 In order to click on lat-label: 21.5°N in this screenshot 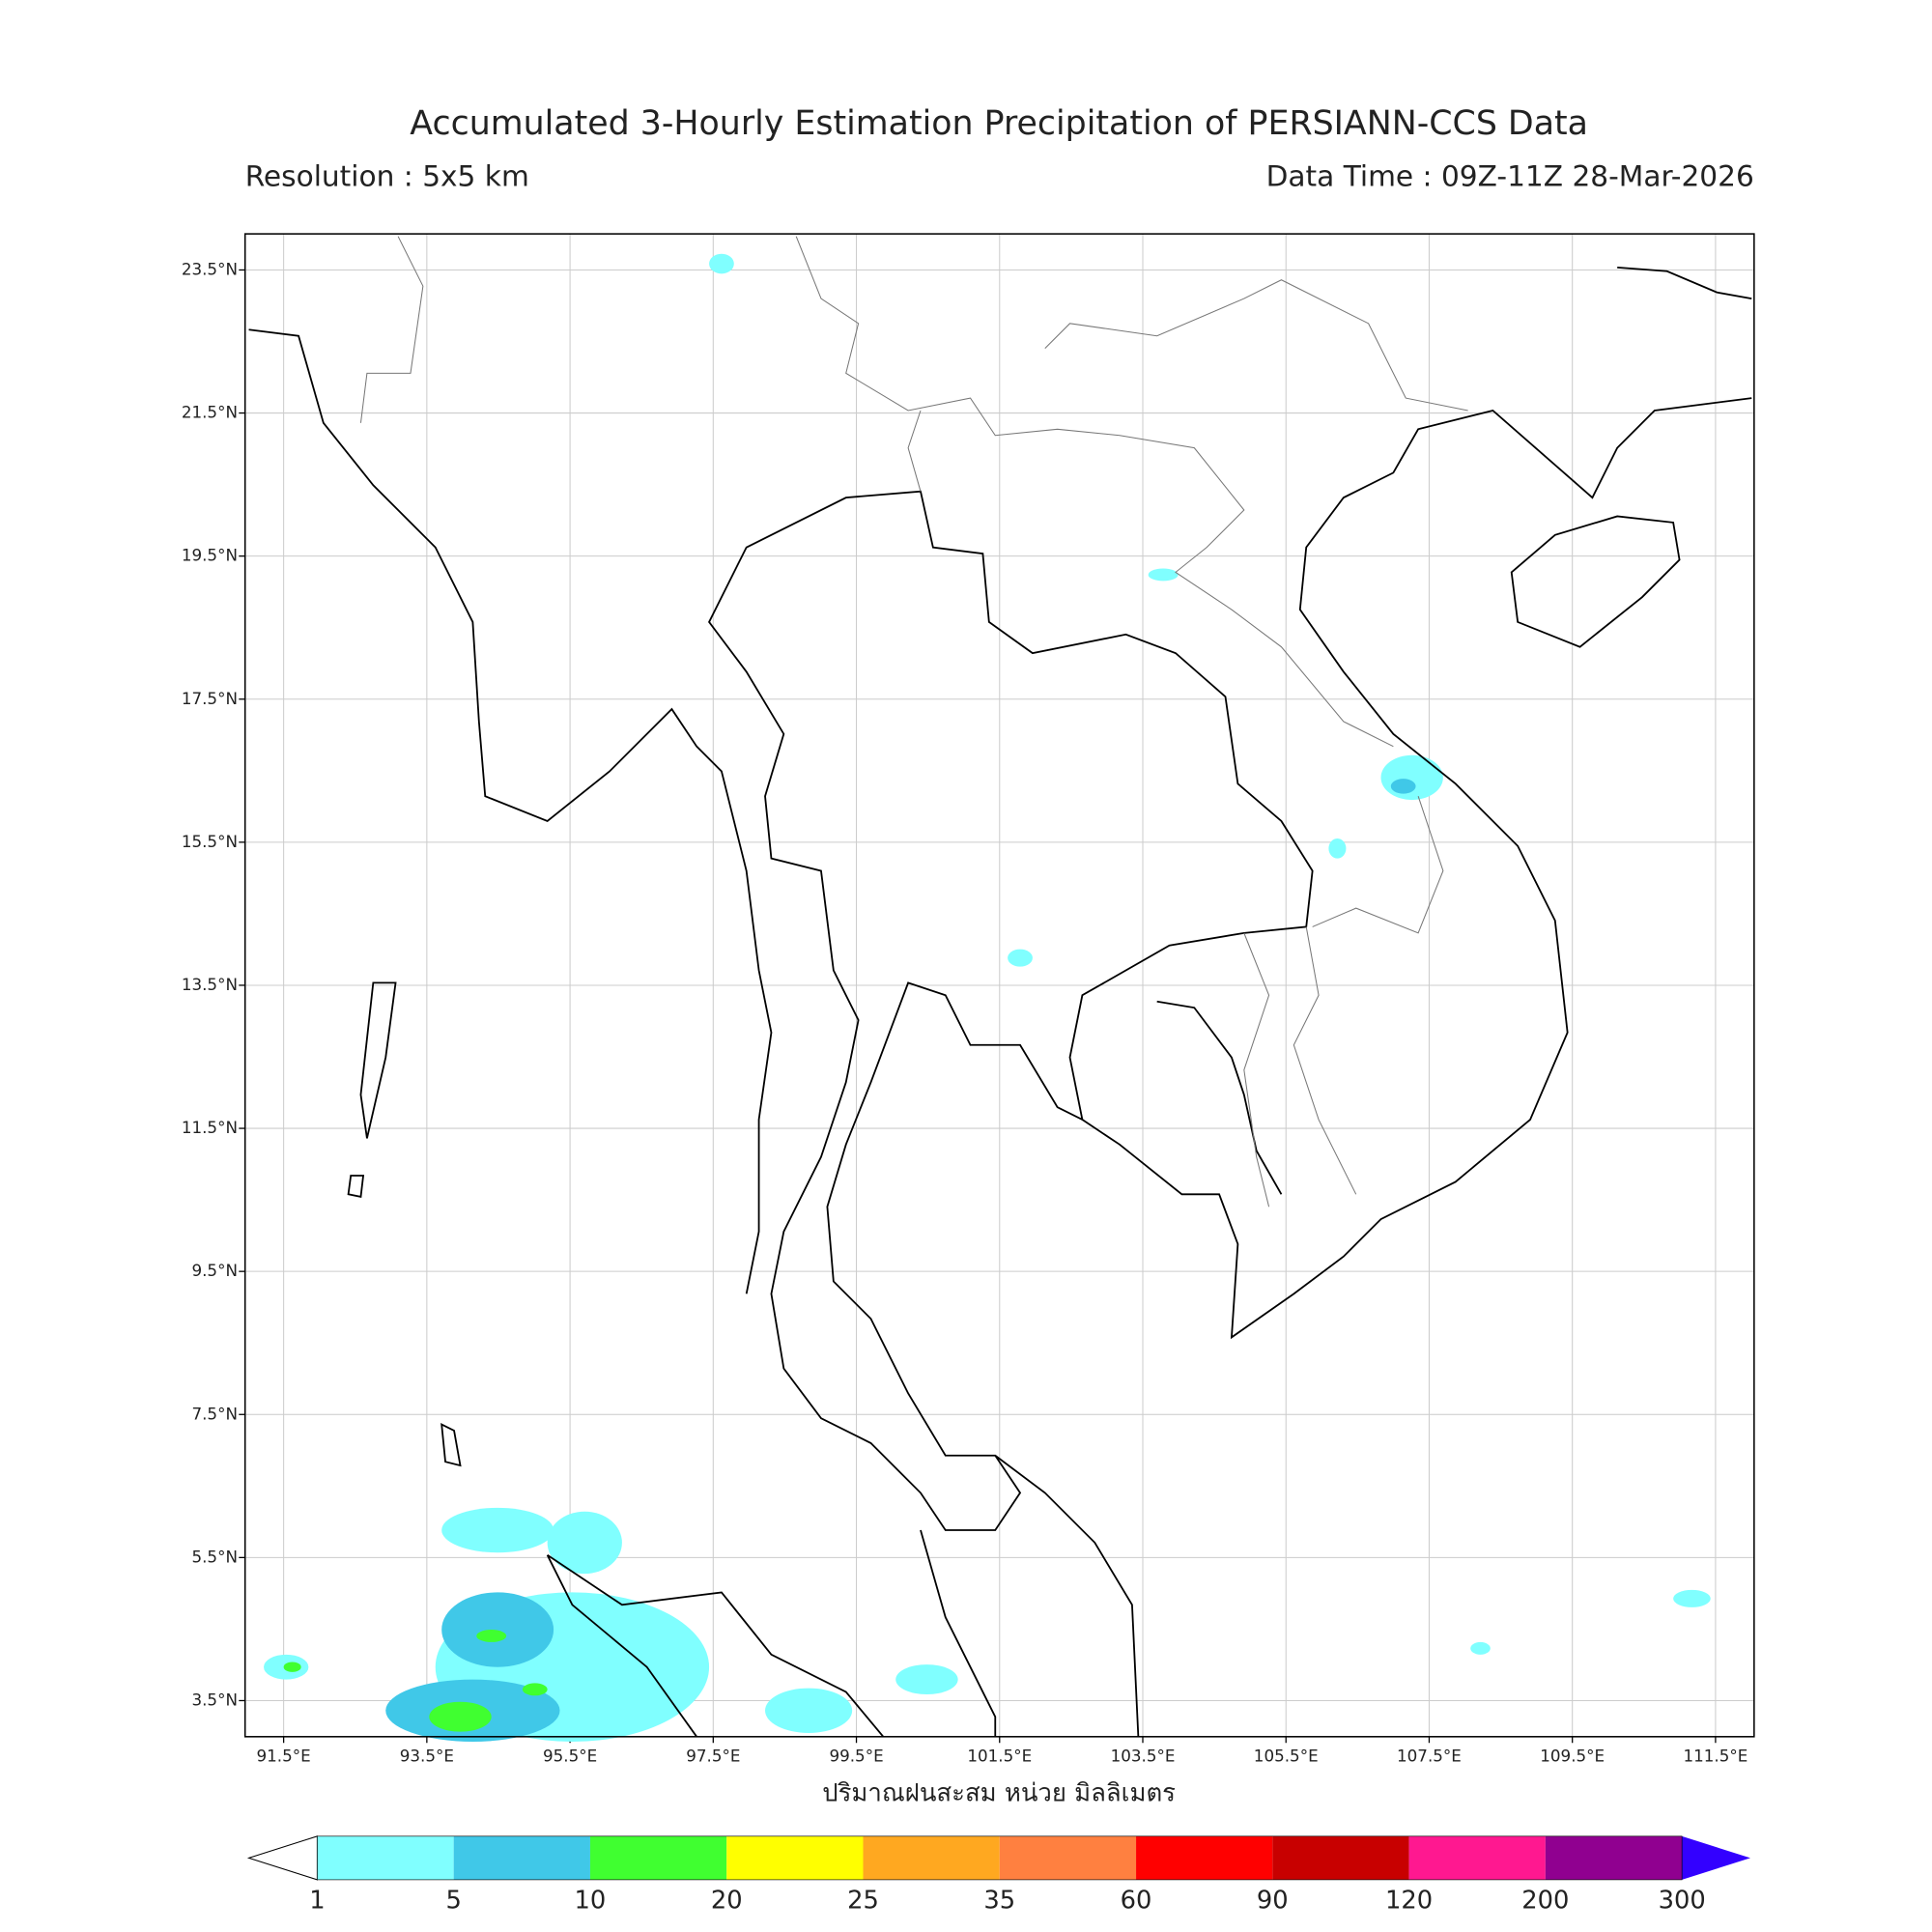, I will do `click(210, 412)`.